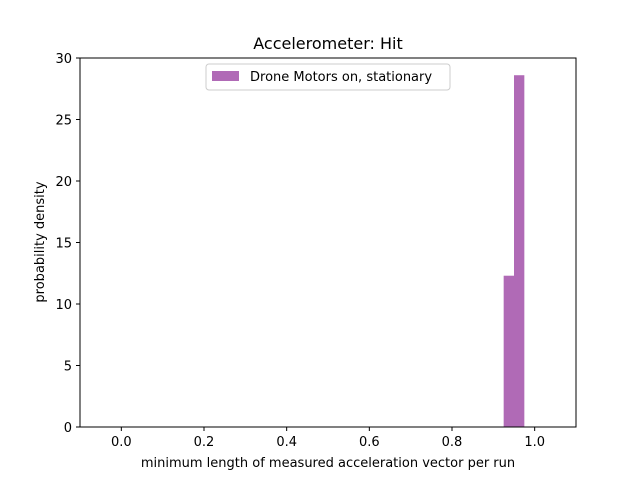 This screenshot has height=480, width=640. Describe the element at coordinates (204, 442) in the screenshot. I see `x-tick-label: 0.2` at that location.